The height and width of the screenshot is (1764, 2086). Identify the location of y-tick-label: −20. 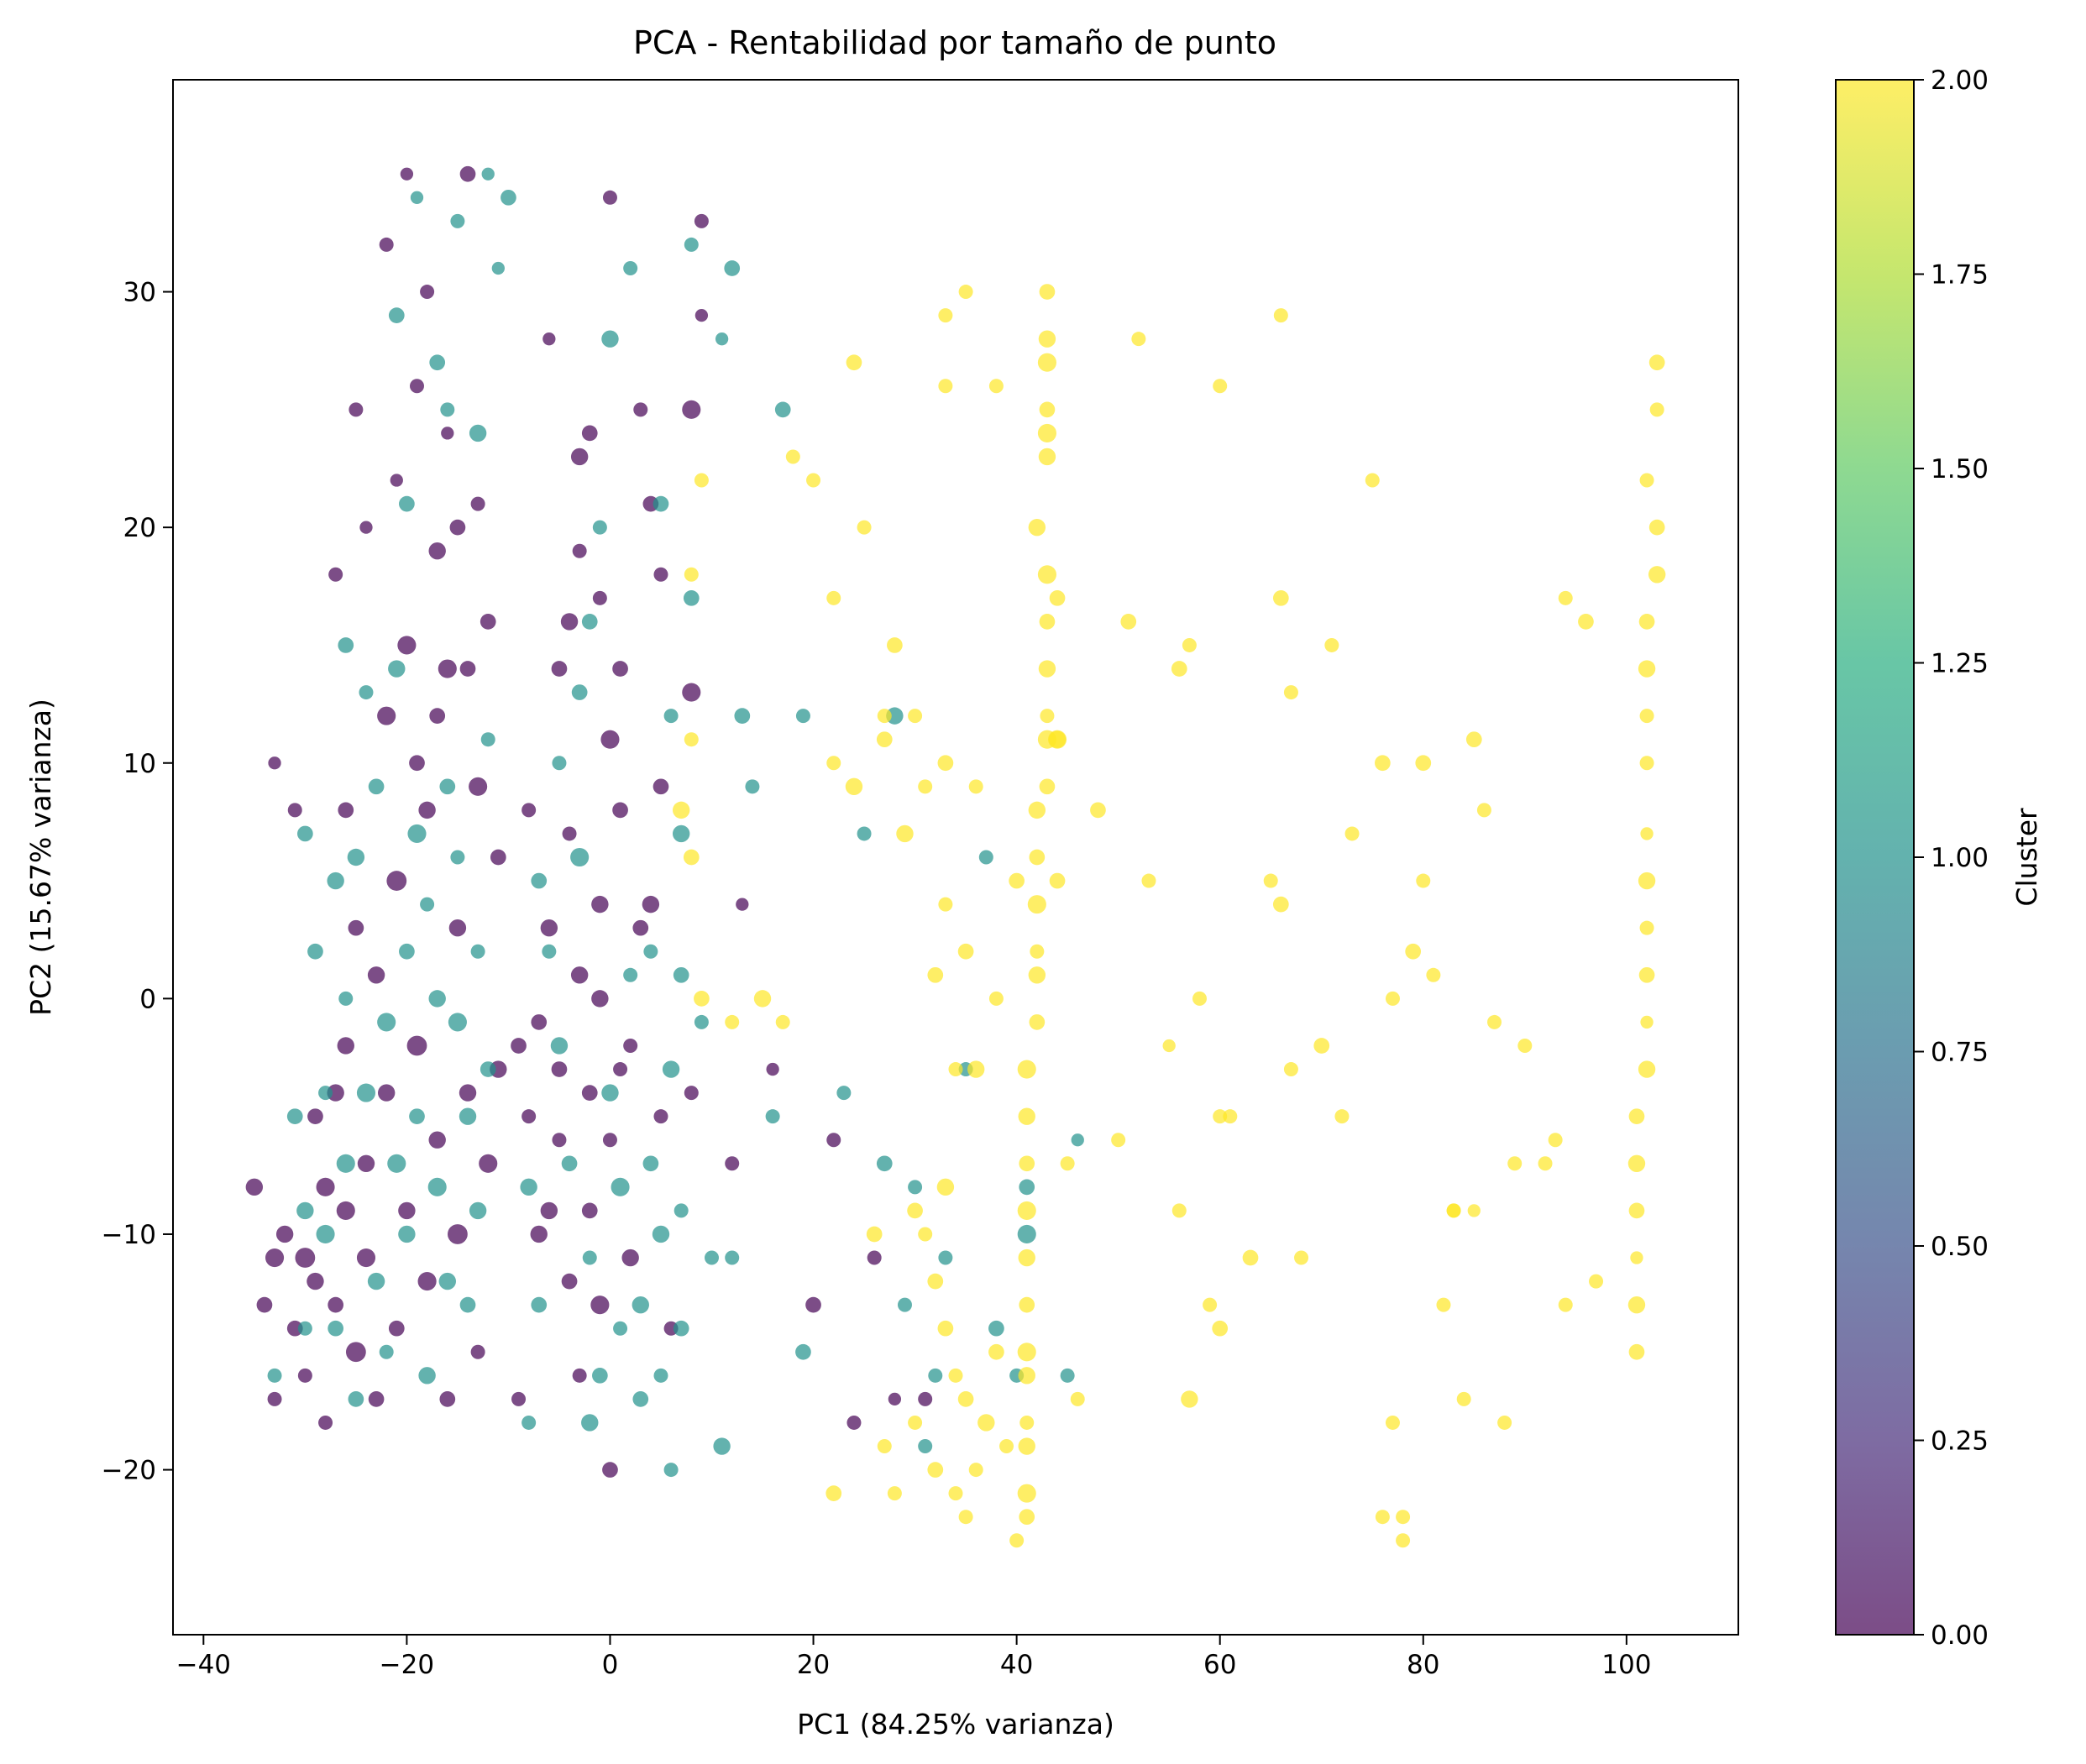
(129, 1471).